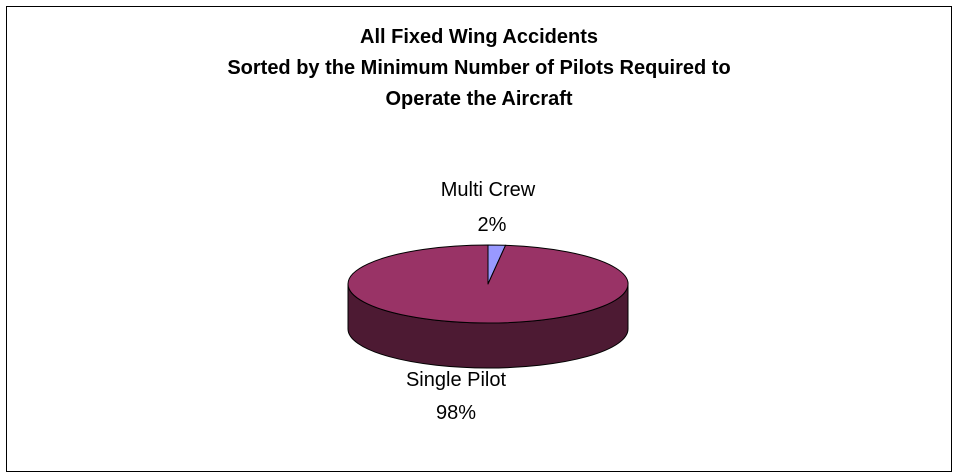  I want to click on slice-label-value-multi-crew: 2%, so click(492, 225).